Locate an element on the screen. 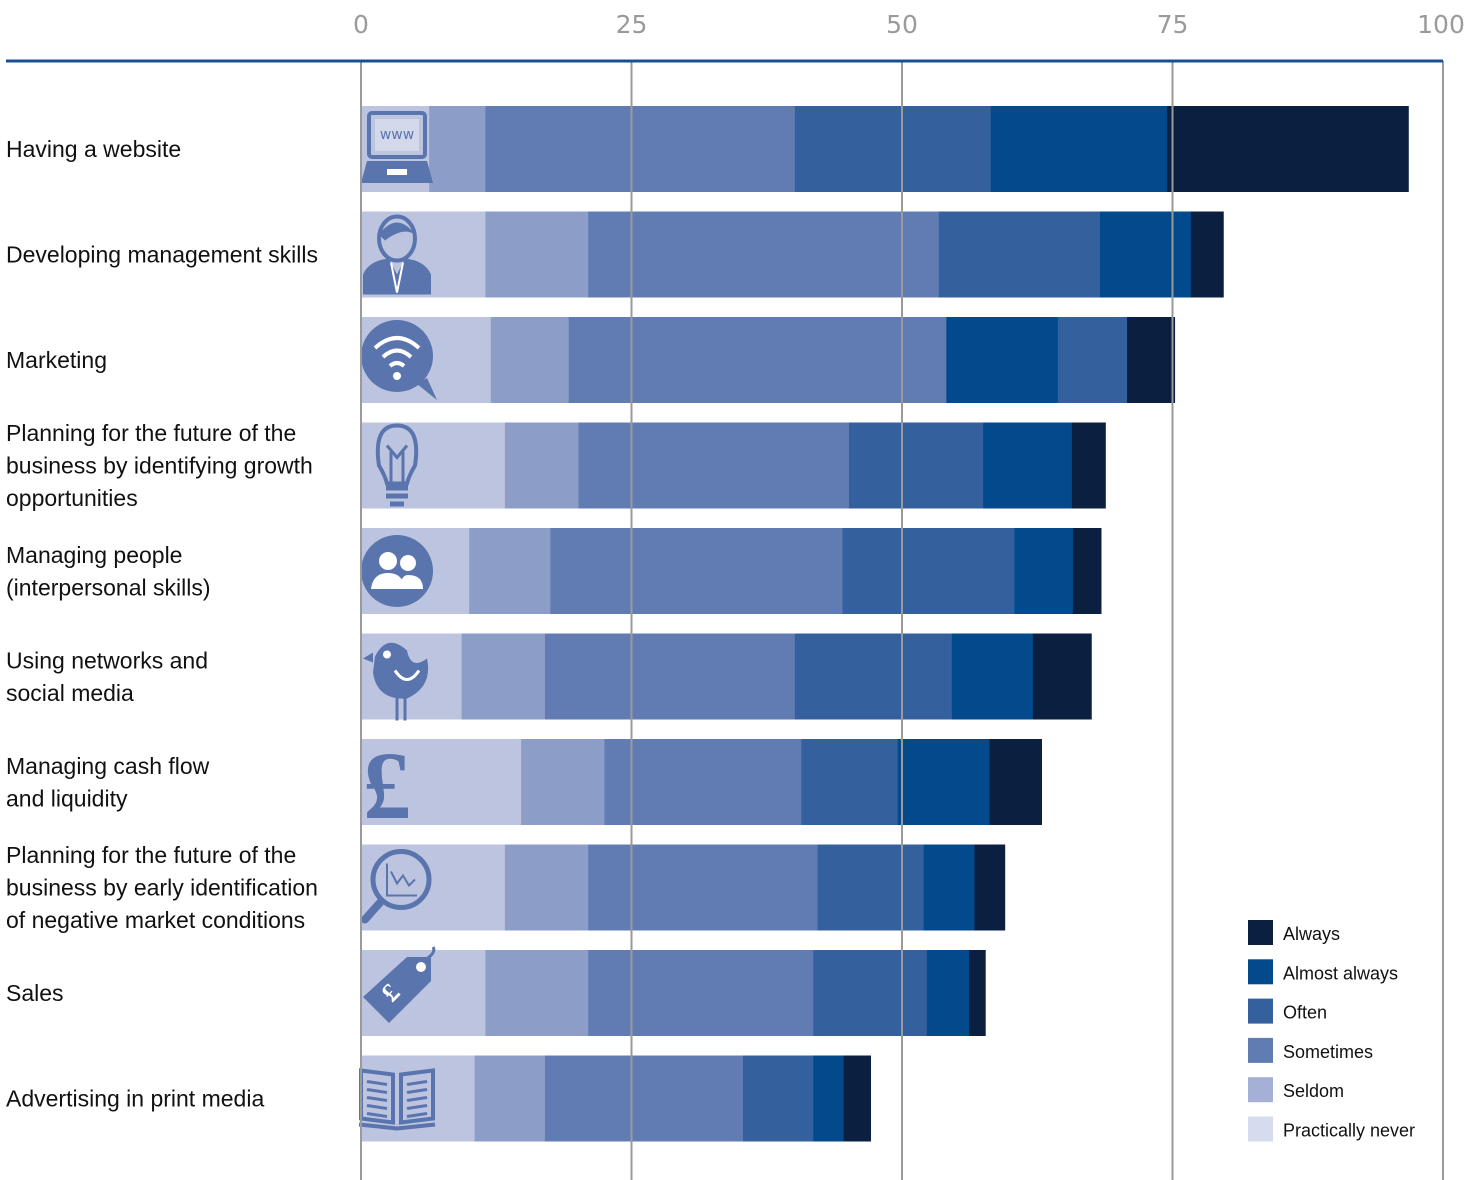  legend-item: Always is located at coordinates (1294, 932).